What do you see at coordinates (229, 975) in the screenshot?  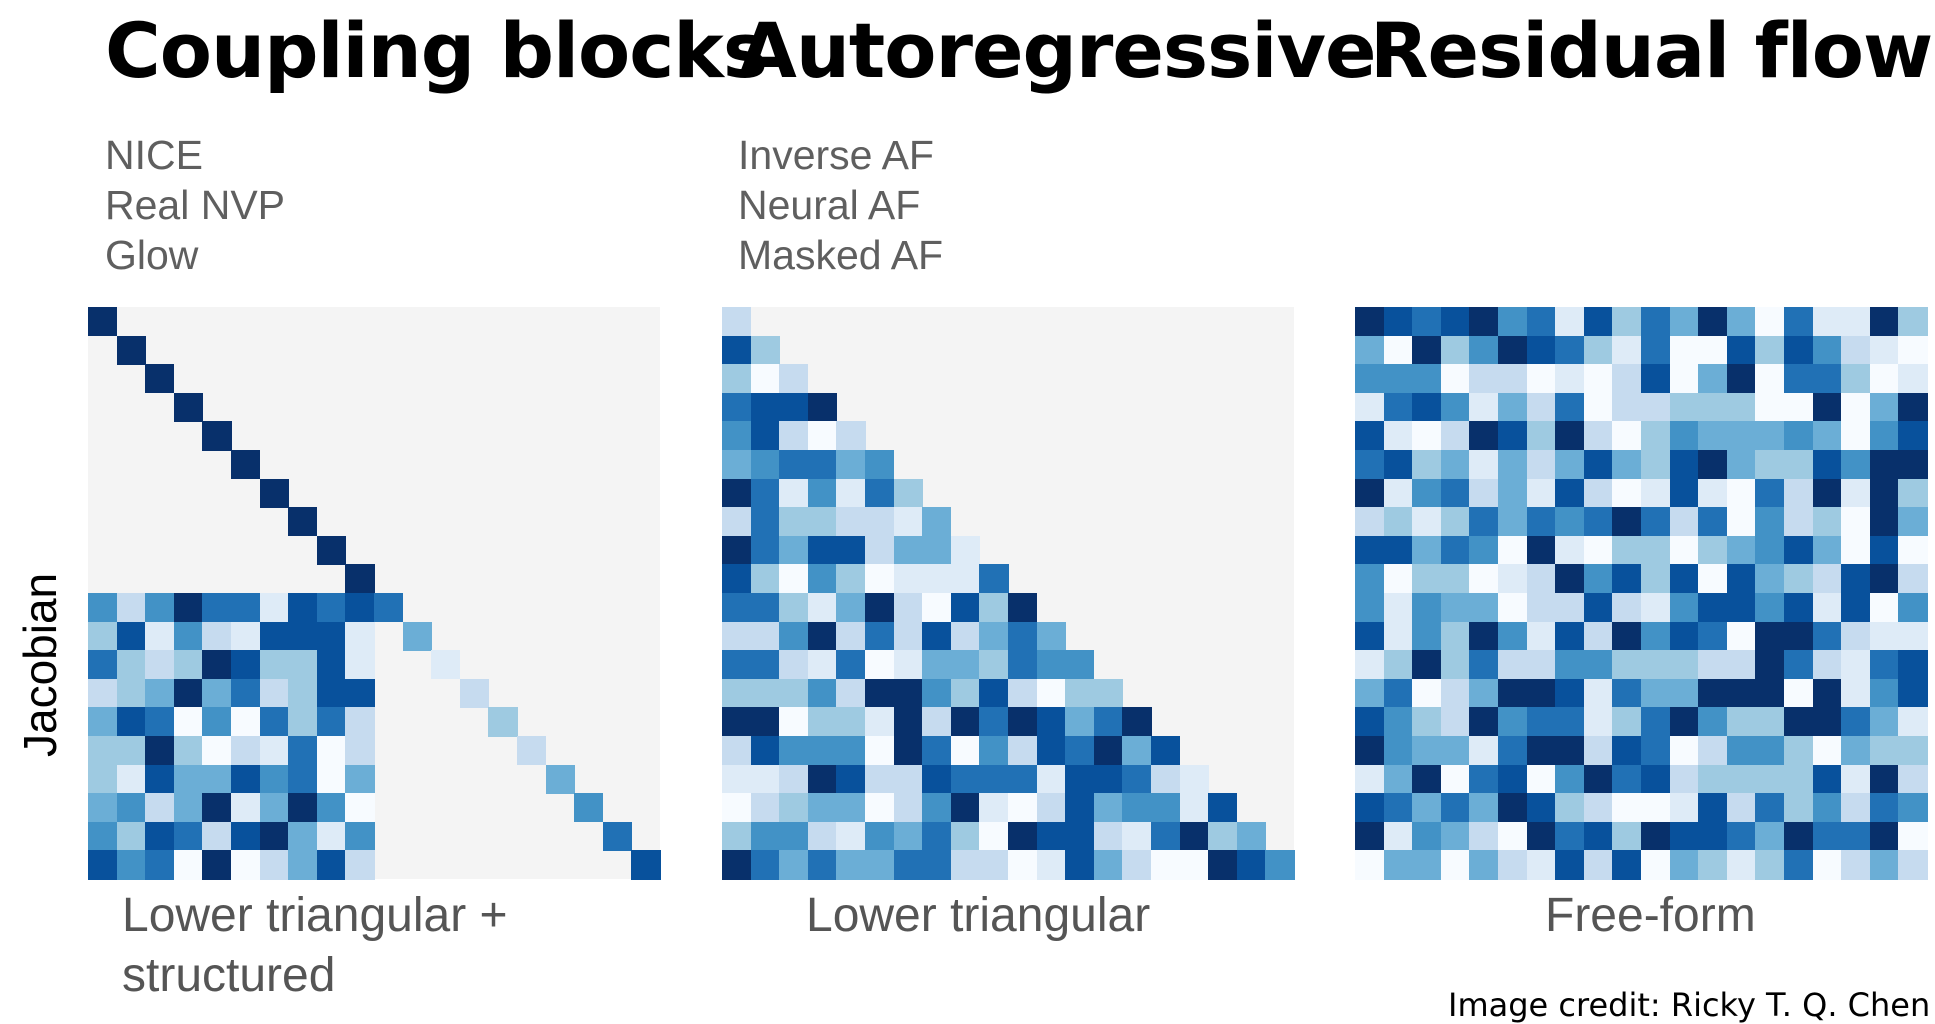 I see `caption-line: structured` at bounding box center [229, 975].